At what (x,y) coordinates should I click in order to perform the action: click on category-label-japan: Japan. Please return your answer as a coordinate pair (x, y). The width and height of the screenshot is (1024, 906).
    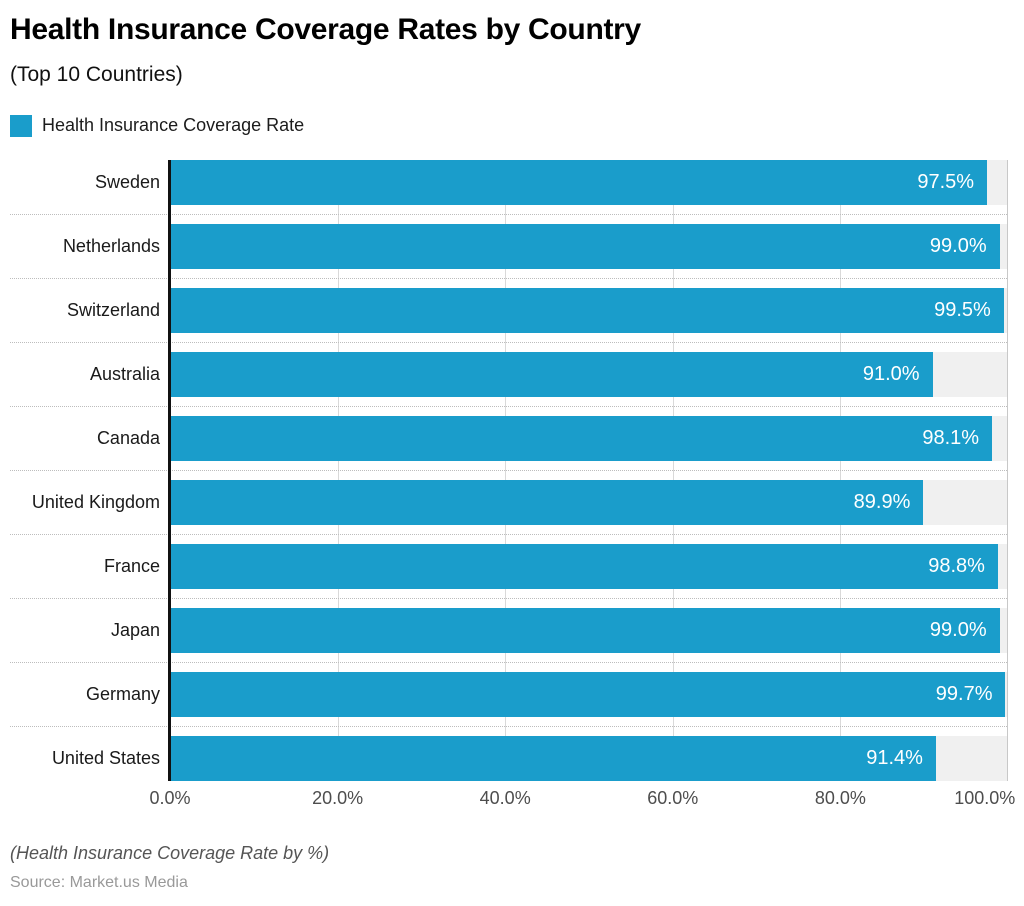
    Looking at the image, I should click on (135, 630).